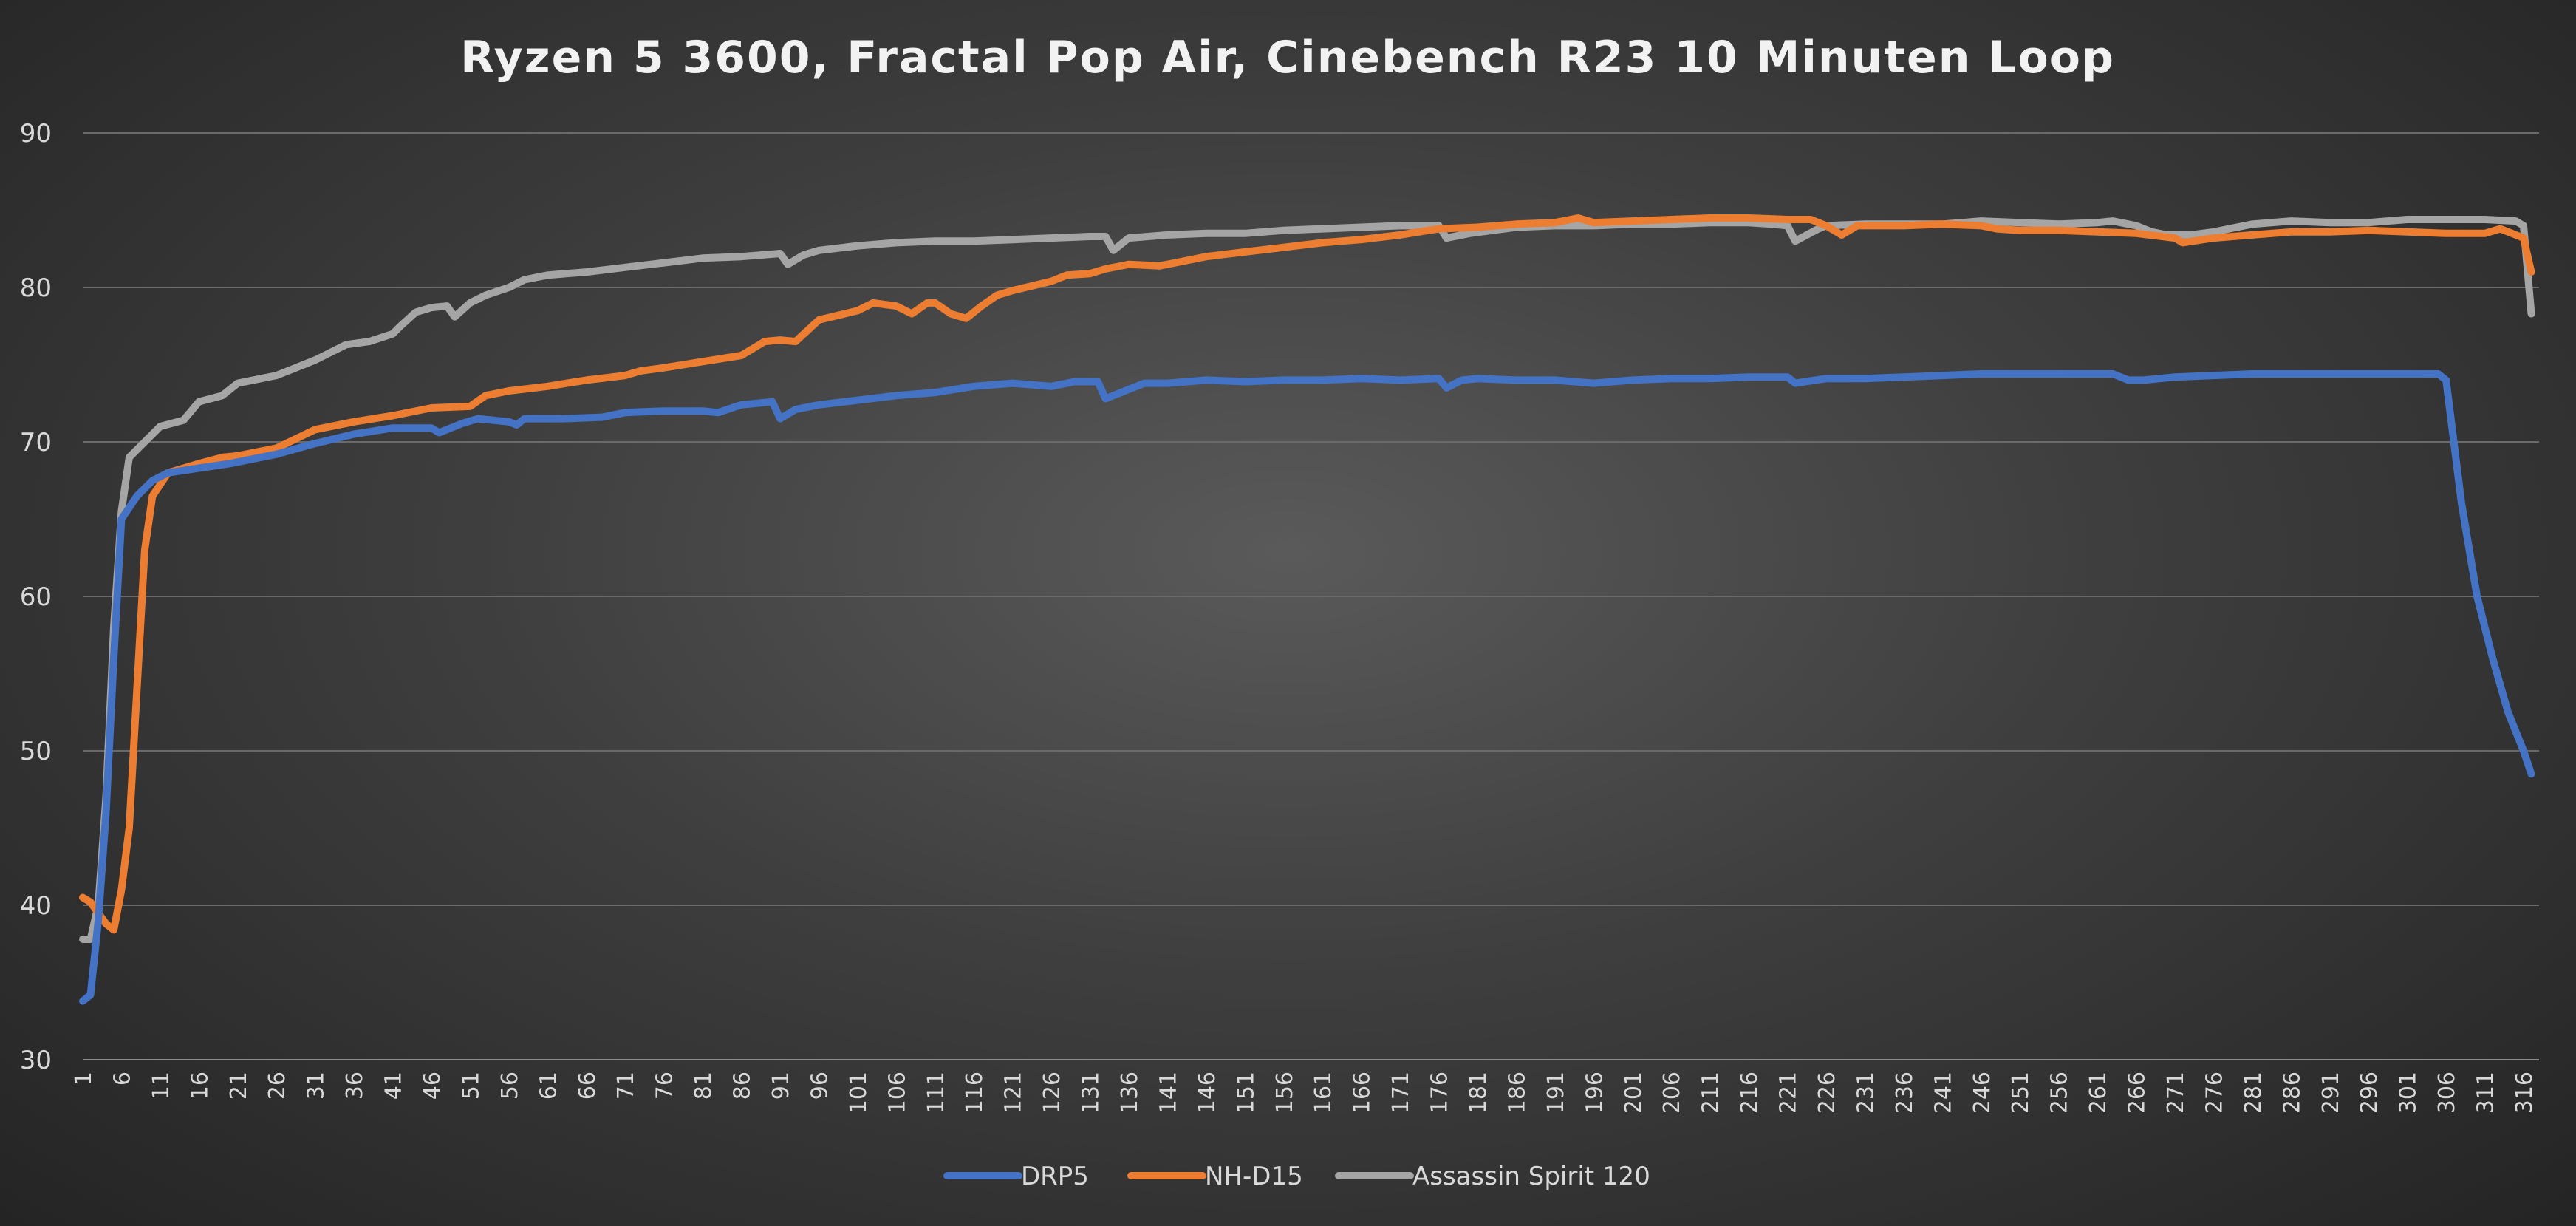 The height and width of the screenshot is (1226, 2576). Describe the element at coordinates (355, 1086) in the screenshot. I see `x-tick-label: 36` at that location.